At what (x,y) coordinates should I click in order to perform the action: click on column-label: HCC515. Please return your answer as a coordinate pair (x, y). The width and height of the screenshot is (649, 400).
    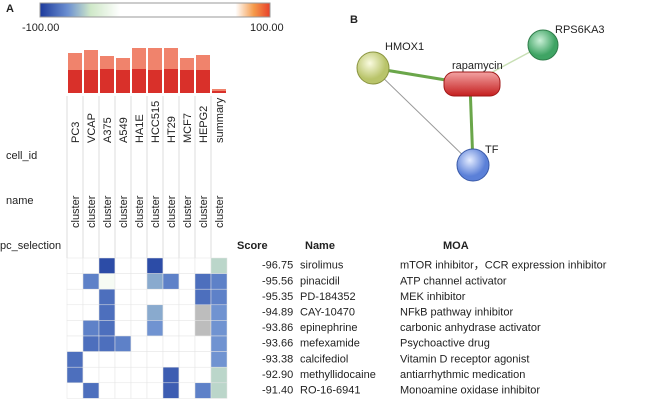
    Looking at the image, I should click on (156, 122).